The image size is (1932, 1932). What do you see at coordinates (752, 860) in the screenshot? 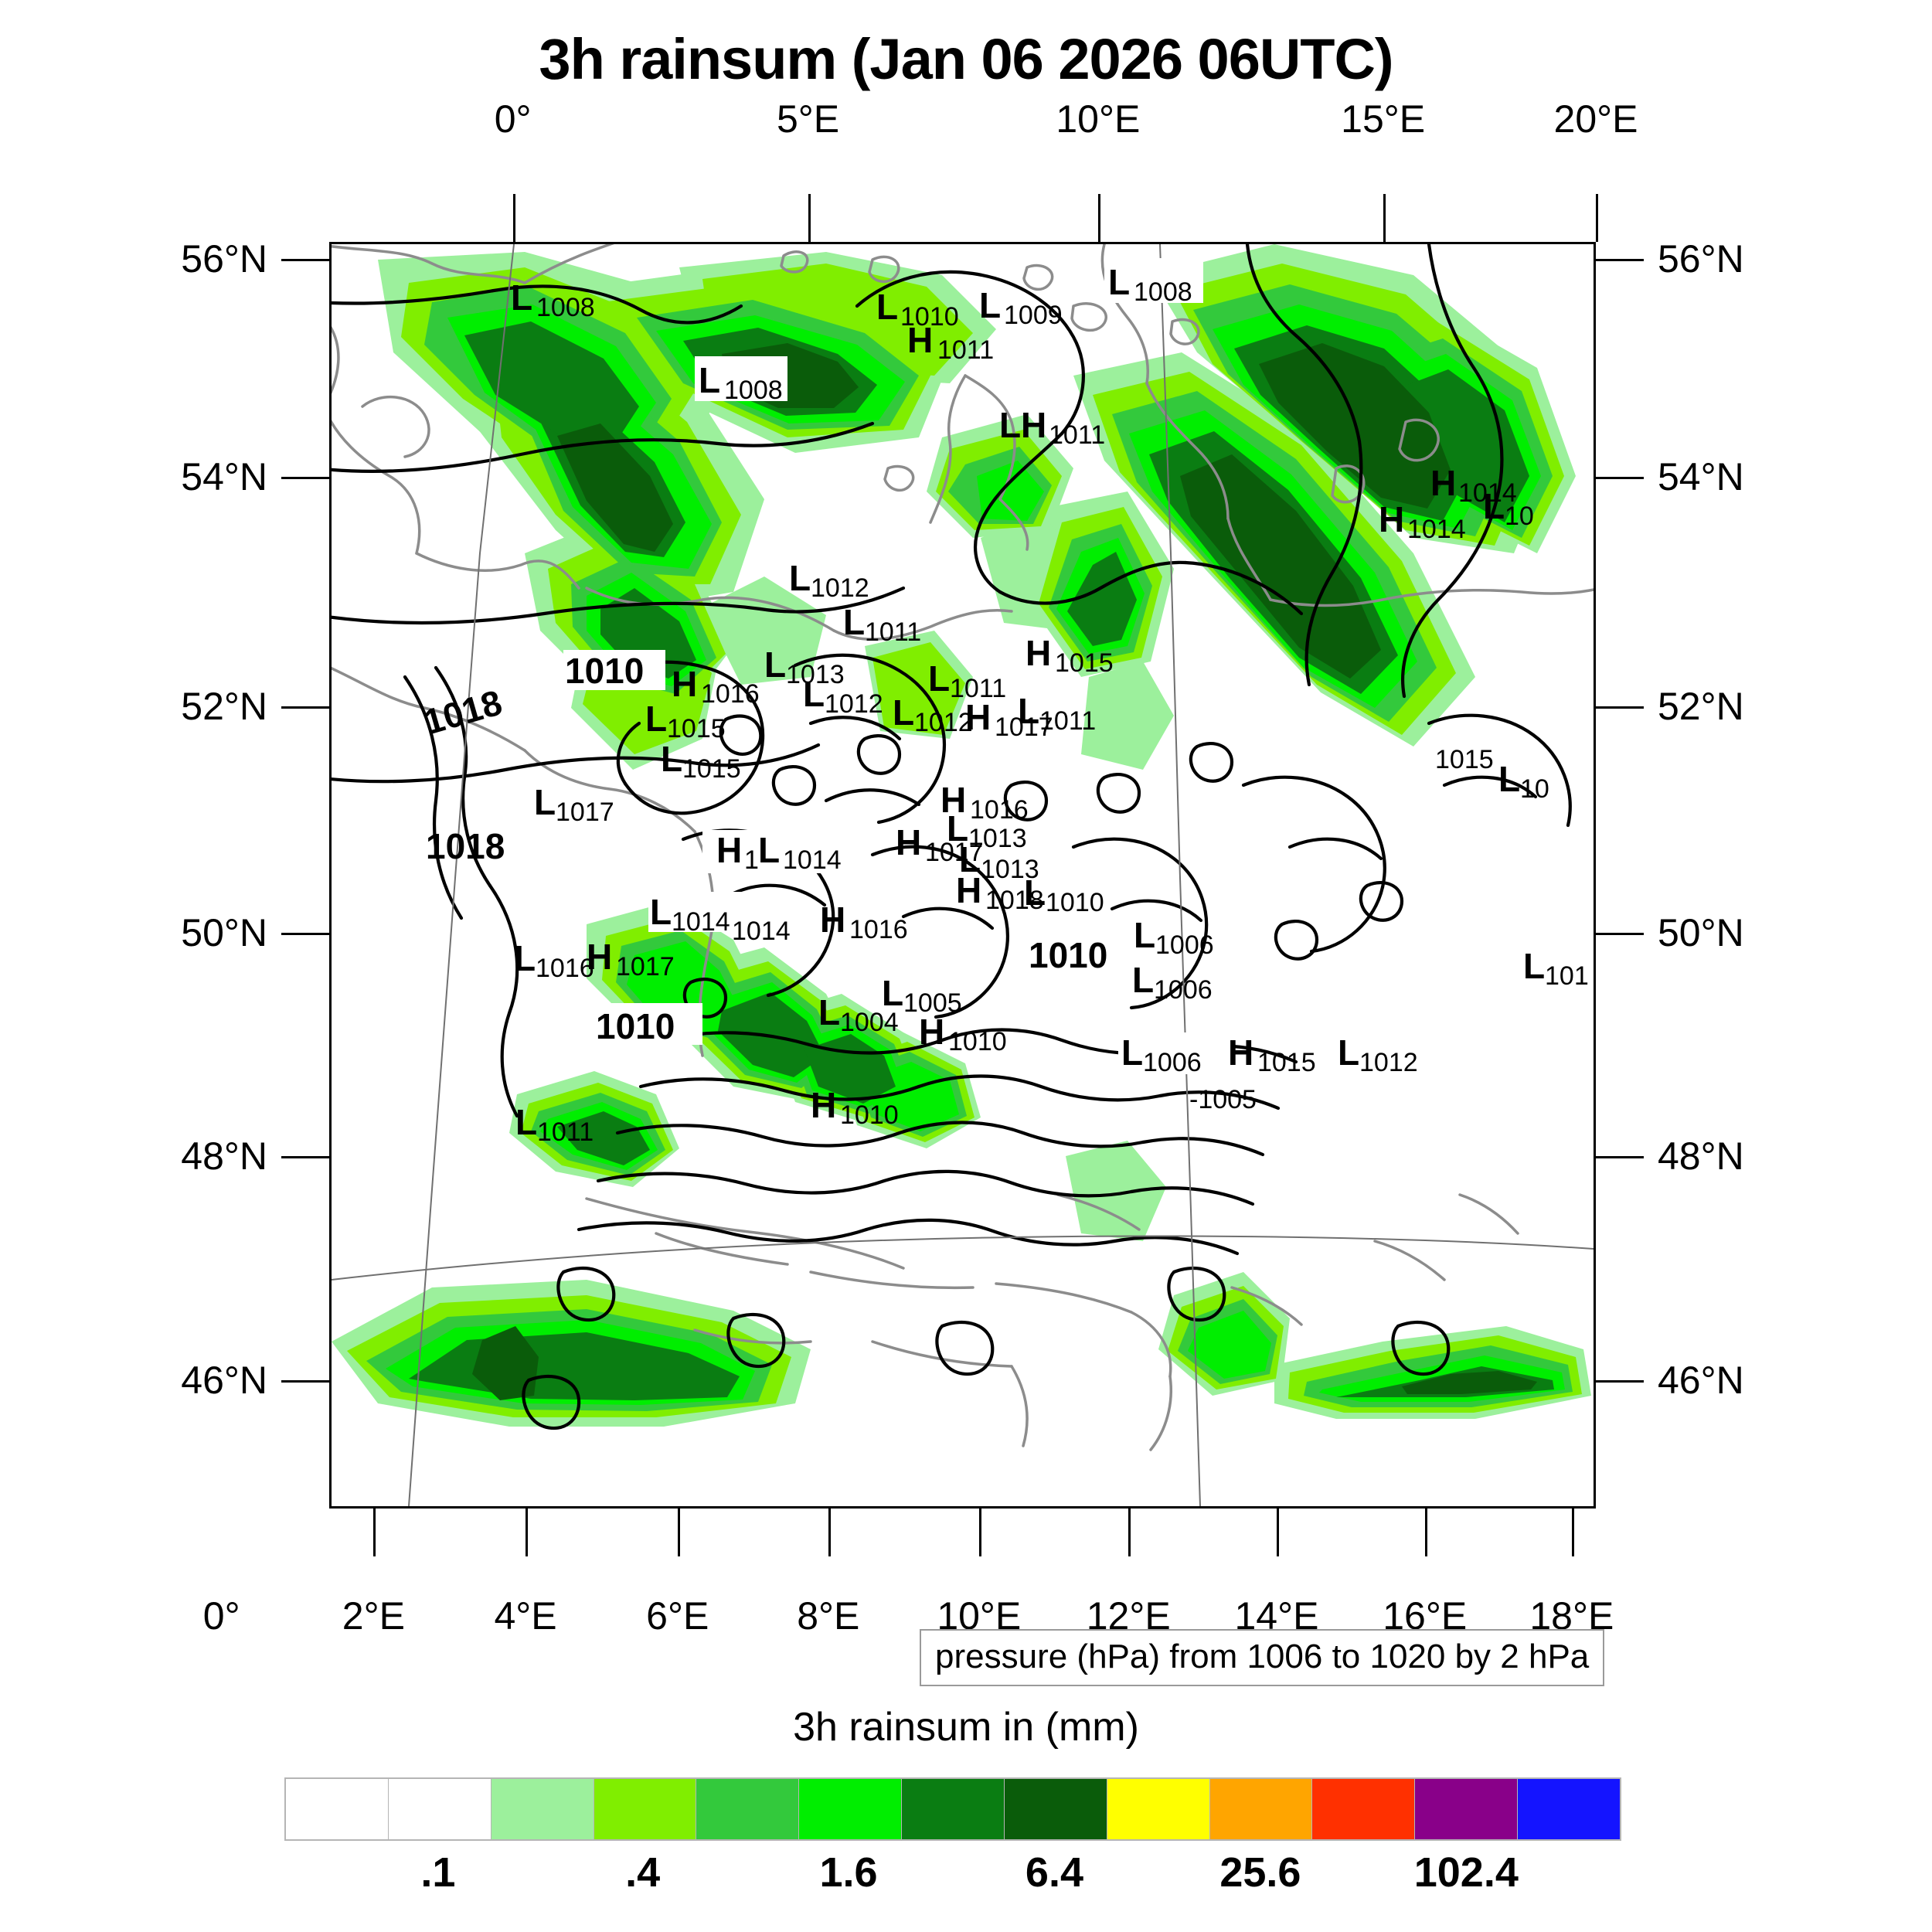
I see `svg-text: 1` at bounding box center [752, 860].